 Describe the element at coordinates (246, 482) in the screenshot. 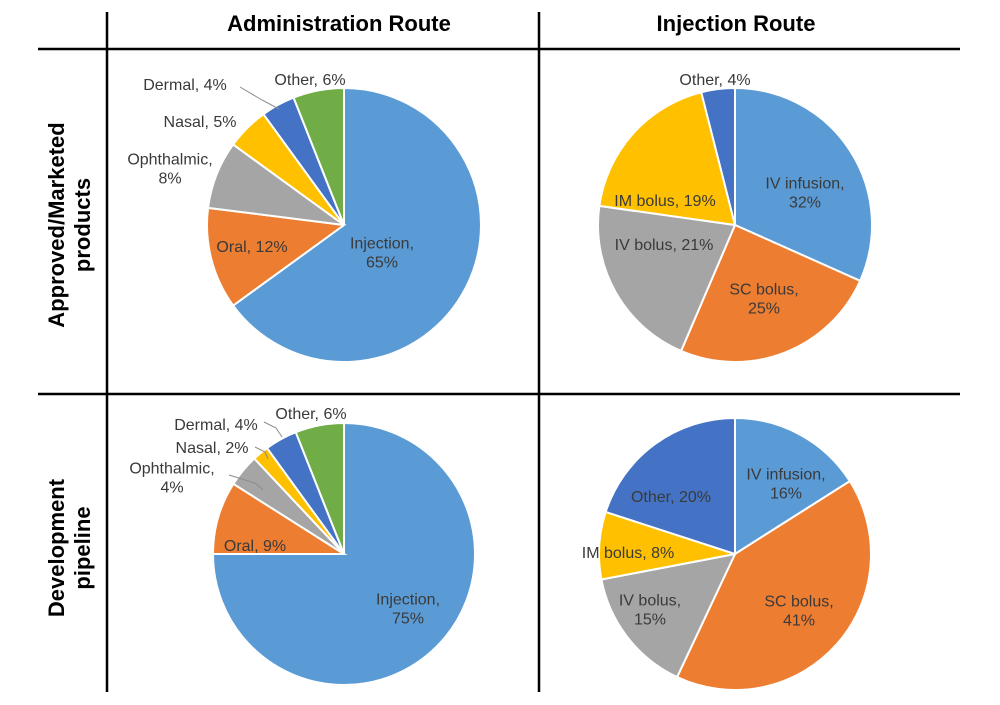

I see `leader-line-ophthalmic` at that location.